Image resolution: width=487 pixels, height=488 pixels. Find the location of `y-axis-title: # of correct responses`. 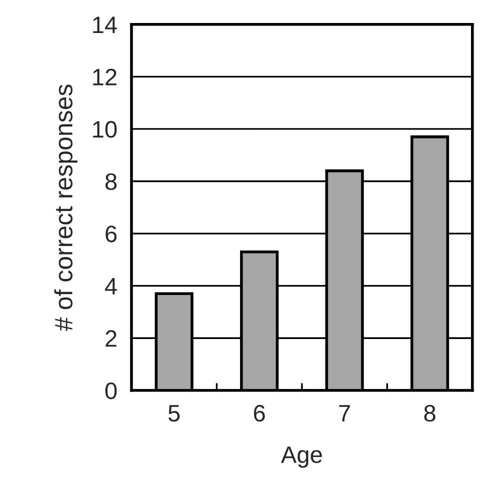

y-axis-title: # of correct responses is located at coordinates (66, 207).